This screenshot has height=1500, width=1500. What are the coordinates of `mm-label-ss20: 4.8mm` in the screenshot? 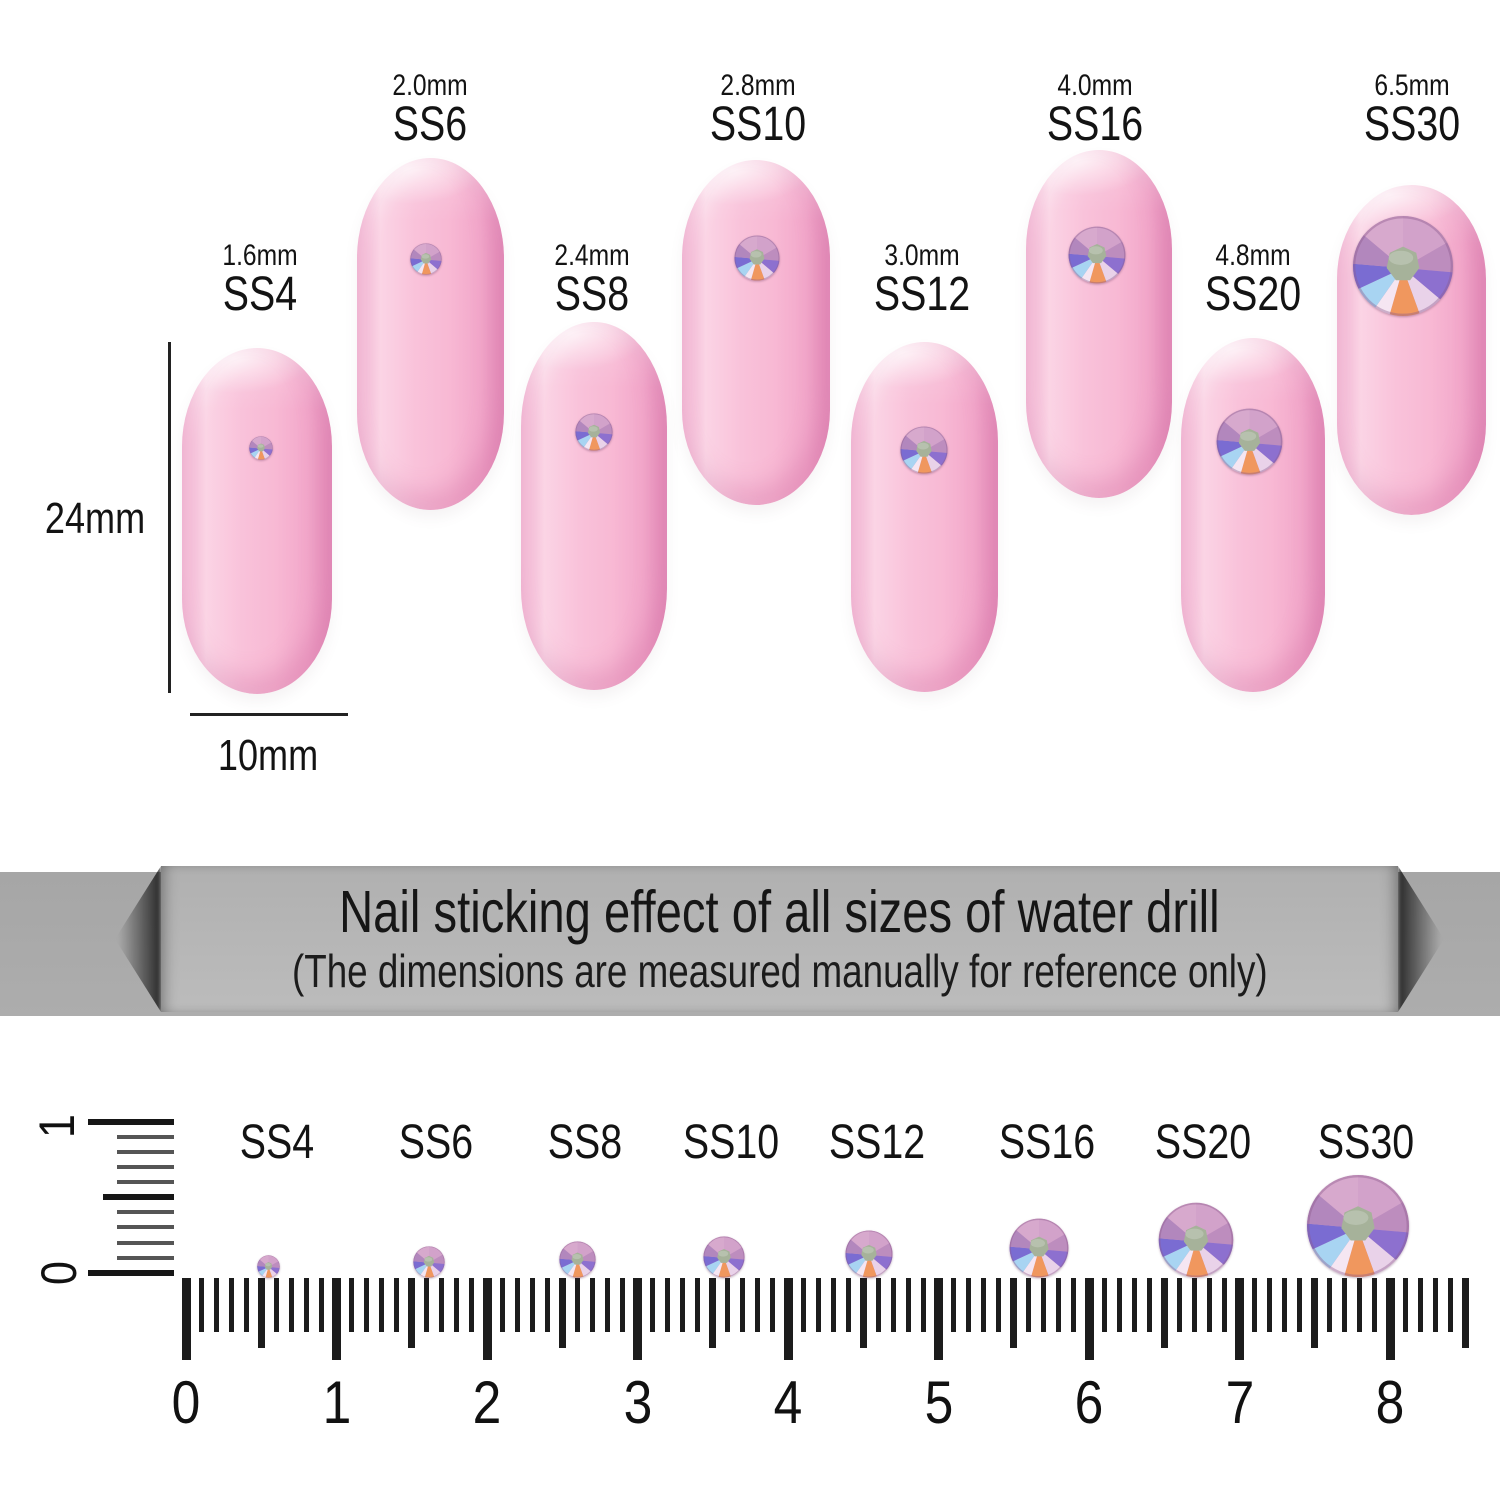 It's located at (1253, 255).